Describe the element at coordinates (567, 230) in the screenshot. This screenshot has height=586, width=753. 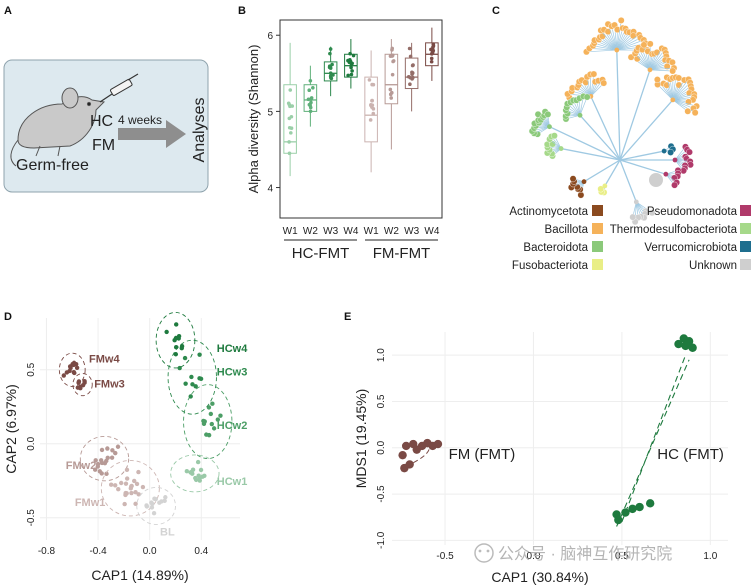
I see `legend-label-bacillota: Bacillota` at that location.